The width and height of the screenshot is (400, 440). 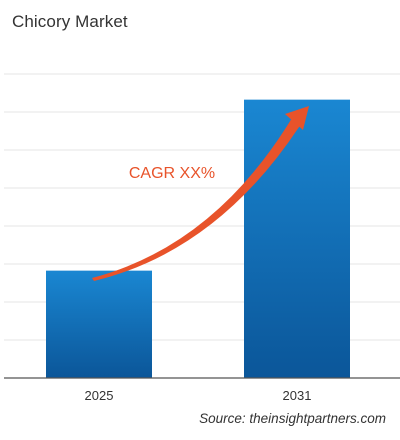 What do you see at coordinates (297, 118) in the screenshot?
I see `arrow-head` at bounding box center [297, 118].